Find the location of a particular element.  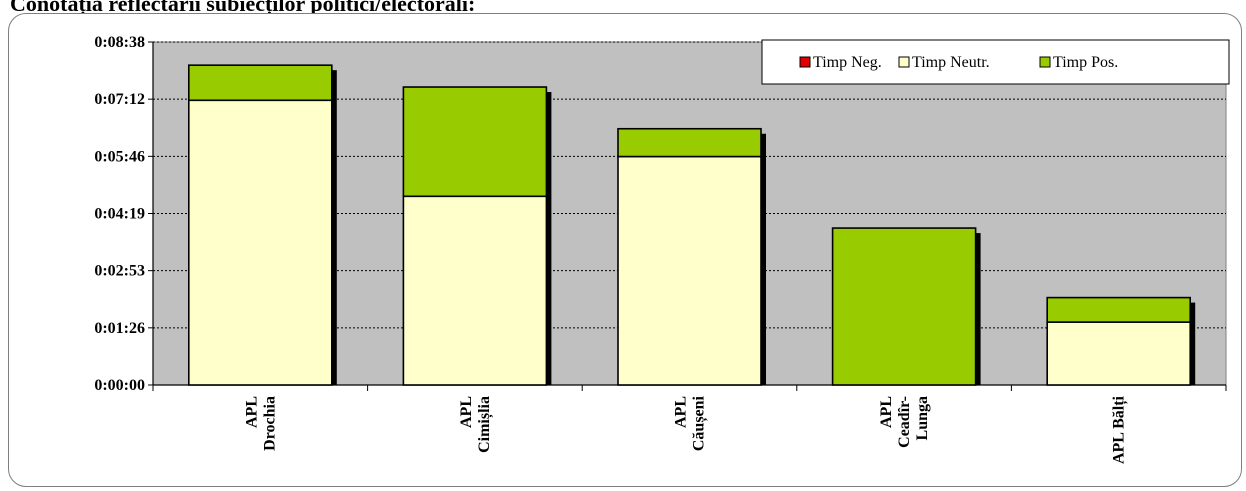

legend-label: Timp Neutr. is located at coordinates (951, 62).